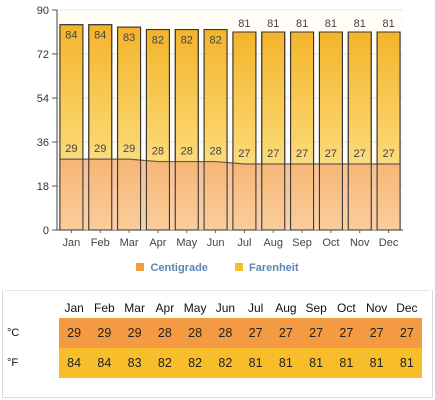  Describe the element at coordinates (71, 149) in the screenshot. I see `data-label-centigrade-jan: 29` at that location.